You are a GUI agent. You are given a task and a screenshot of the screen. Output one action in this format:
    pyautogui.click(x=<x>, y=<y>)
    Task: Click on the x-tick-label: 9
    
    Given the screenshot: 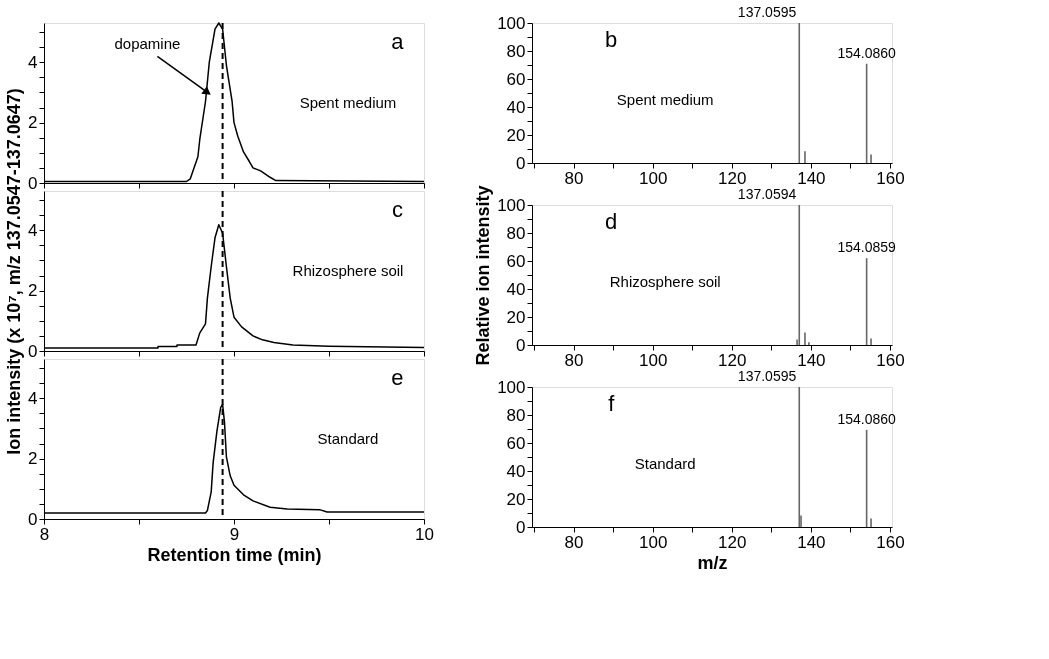 What is the action you would take?
    pyautogui.click(x=234, y=534)
    